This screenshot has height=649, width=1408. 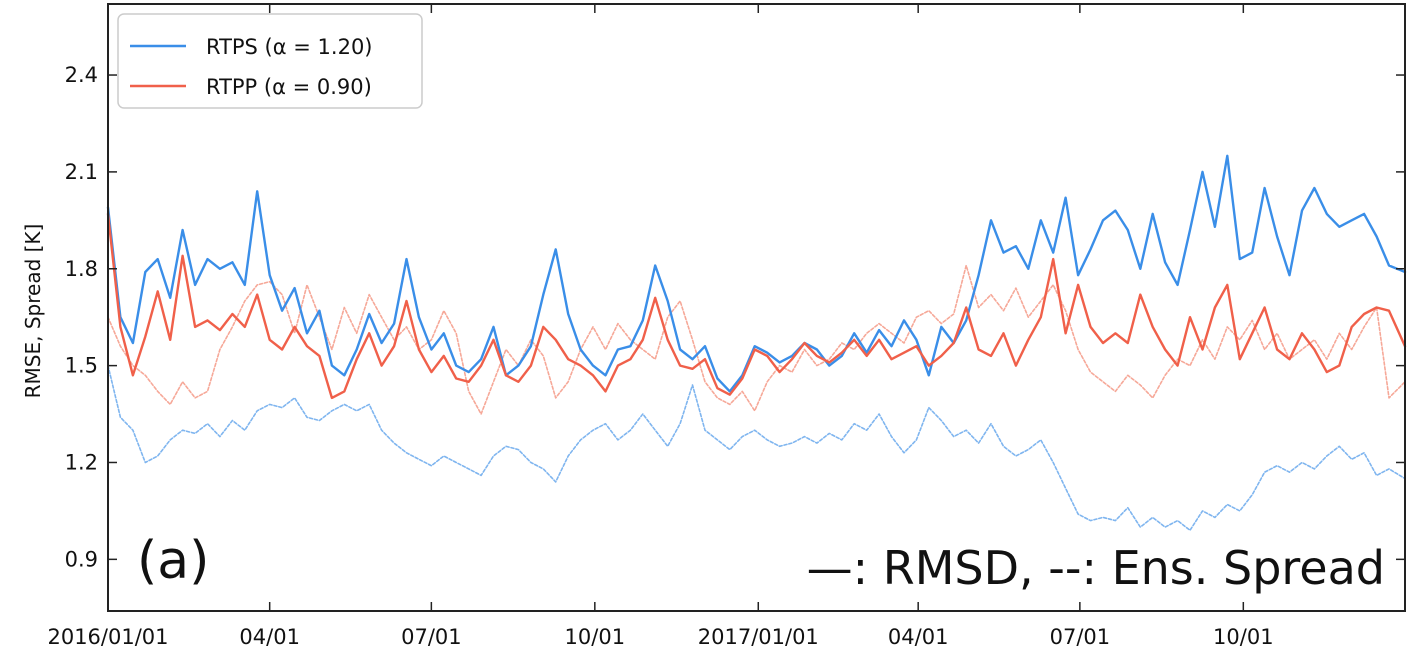 I want to click on y-tick-label: 2.4, so click(x=81, y=75).